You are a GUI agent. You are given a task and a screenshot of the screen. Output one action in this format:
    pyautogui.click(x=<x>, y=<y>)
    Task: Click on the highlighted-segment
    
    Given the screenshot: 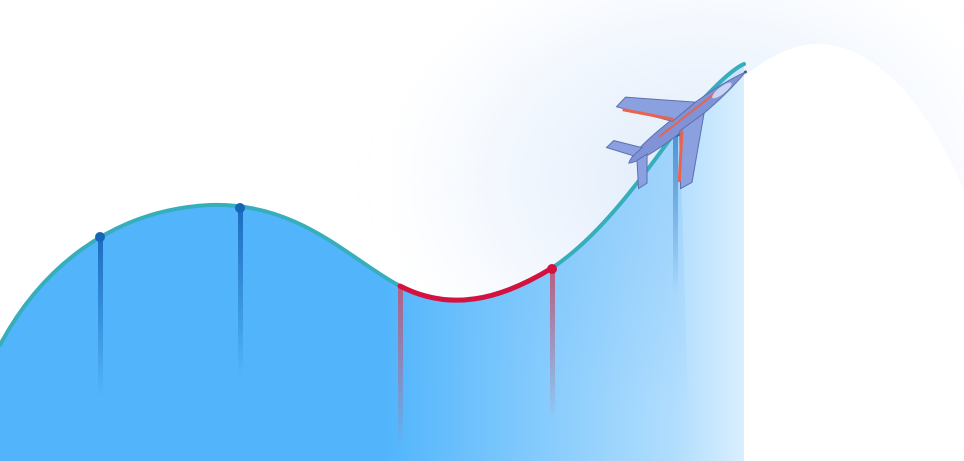 What is the action you would take?
    pyautogui.click(x=476, y=284)
    